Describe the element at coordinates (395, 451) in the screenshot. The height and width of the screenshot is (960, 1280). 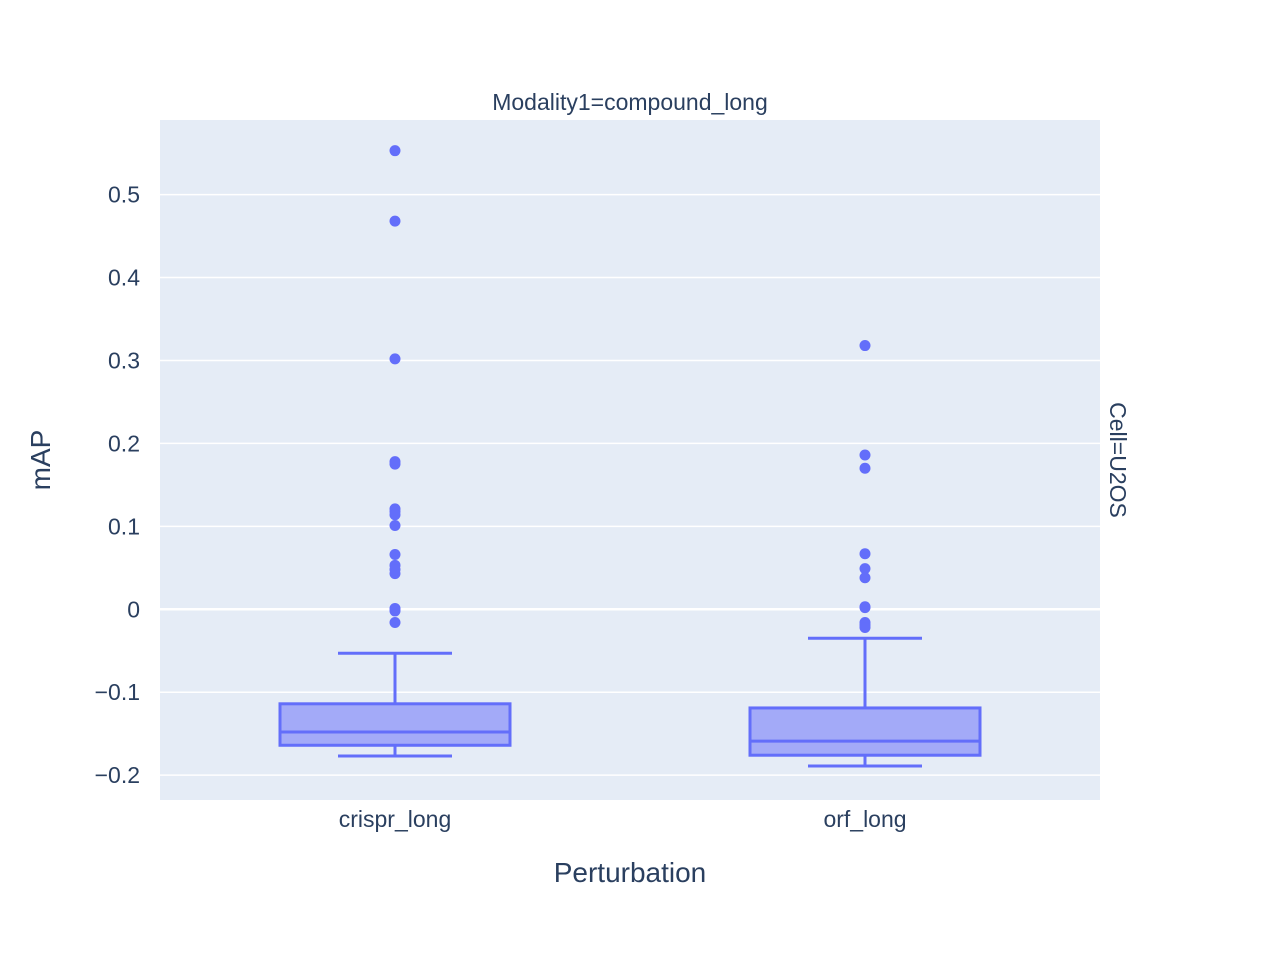
I see `box-crispr_long` at that location.